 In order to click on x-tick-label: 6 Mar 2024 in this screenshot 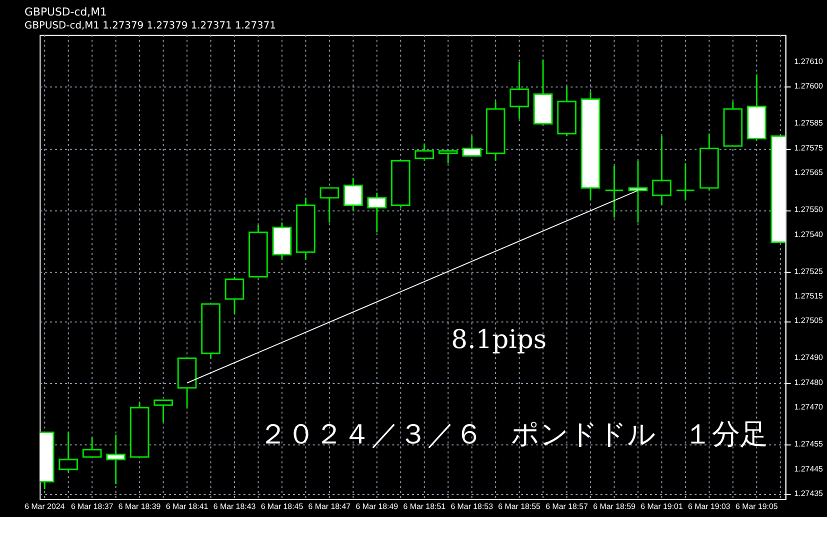, I will do `click(45, 506)`.